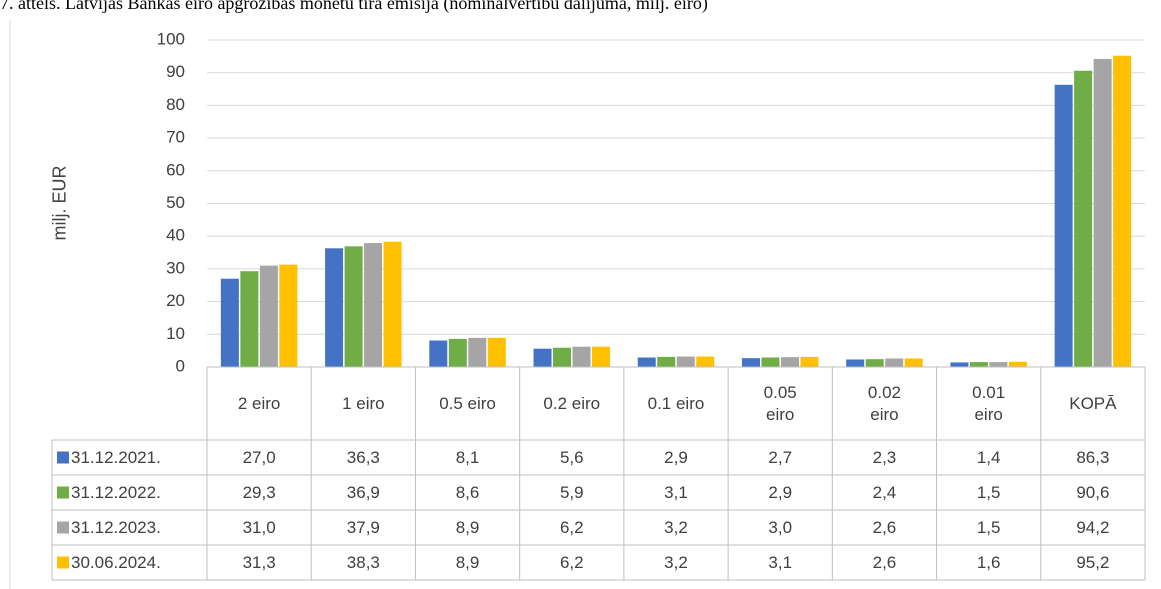 This screenshot has height=589, width=1161. What do you see at coordinates (363, 527) in the screenshot?
I see `data-label: 37,9` at bounding box center [363, 527].